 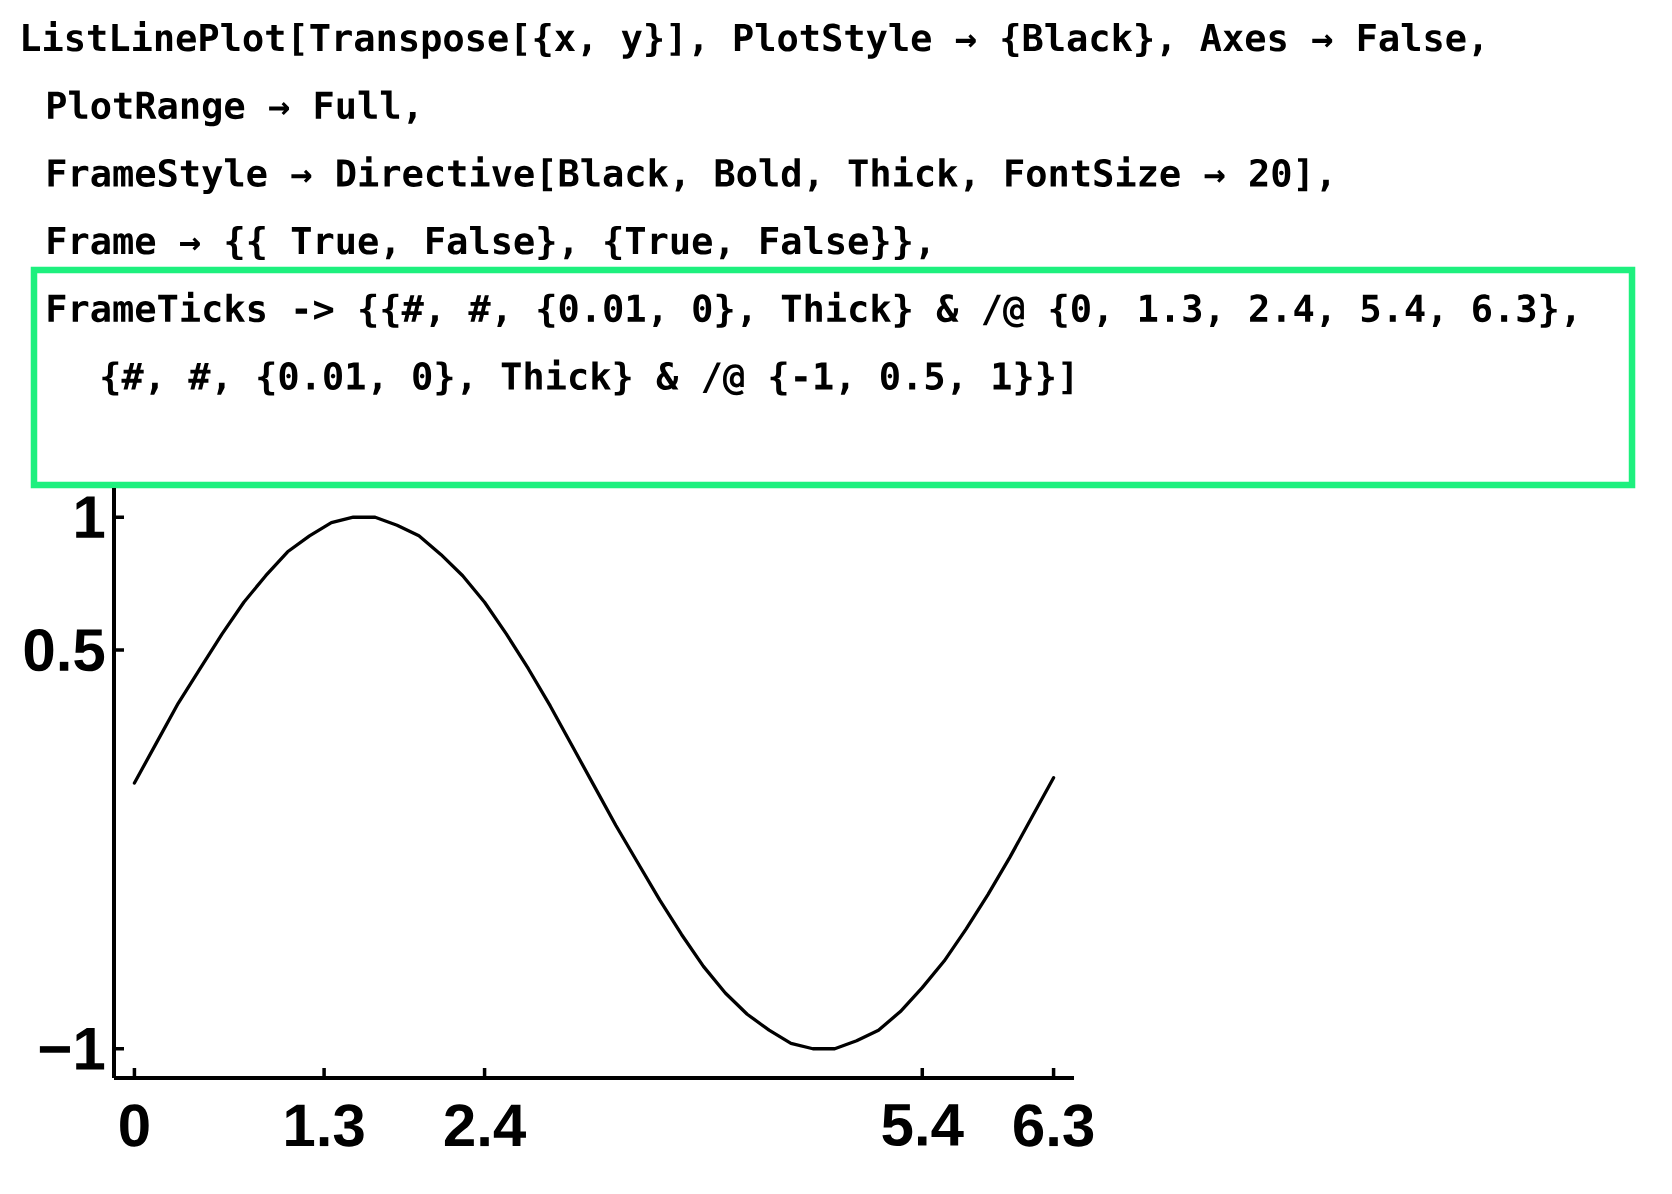 What do you see at coordinates (488, 243) in the screenshot?
I see `text: Frame → {{ True, False}, {True, False}},` at bounding box center [488, 243].